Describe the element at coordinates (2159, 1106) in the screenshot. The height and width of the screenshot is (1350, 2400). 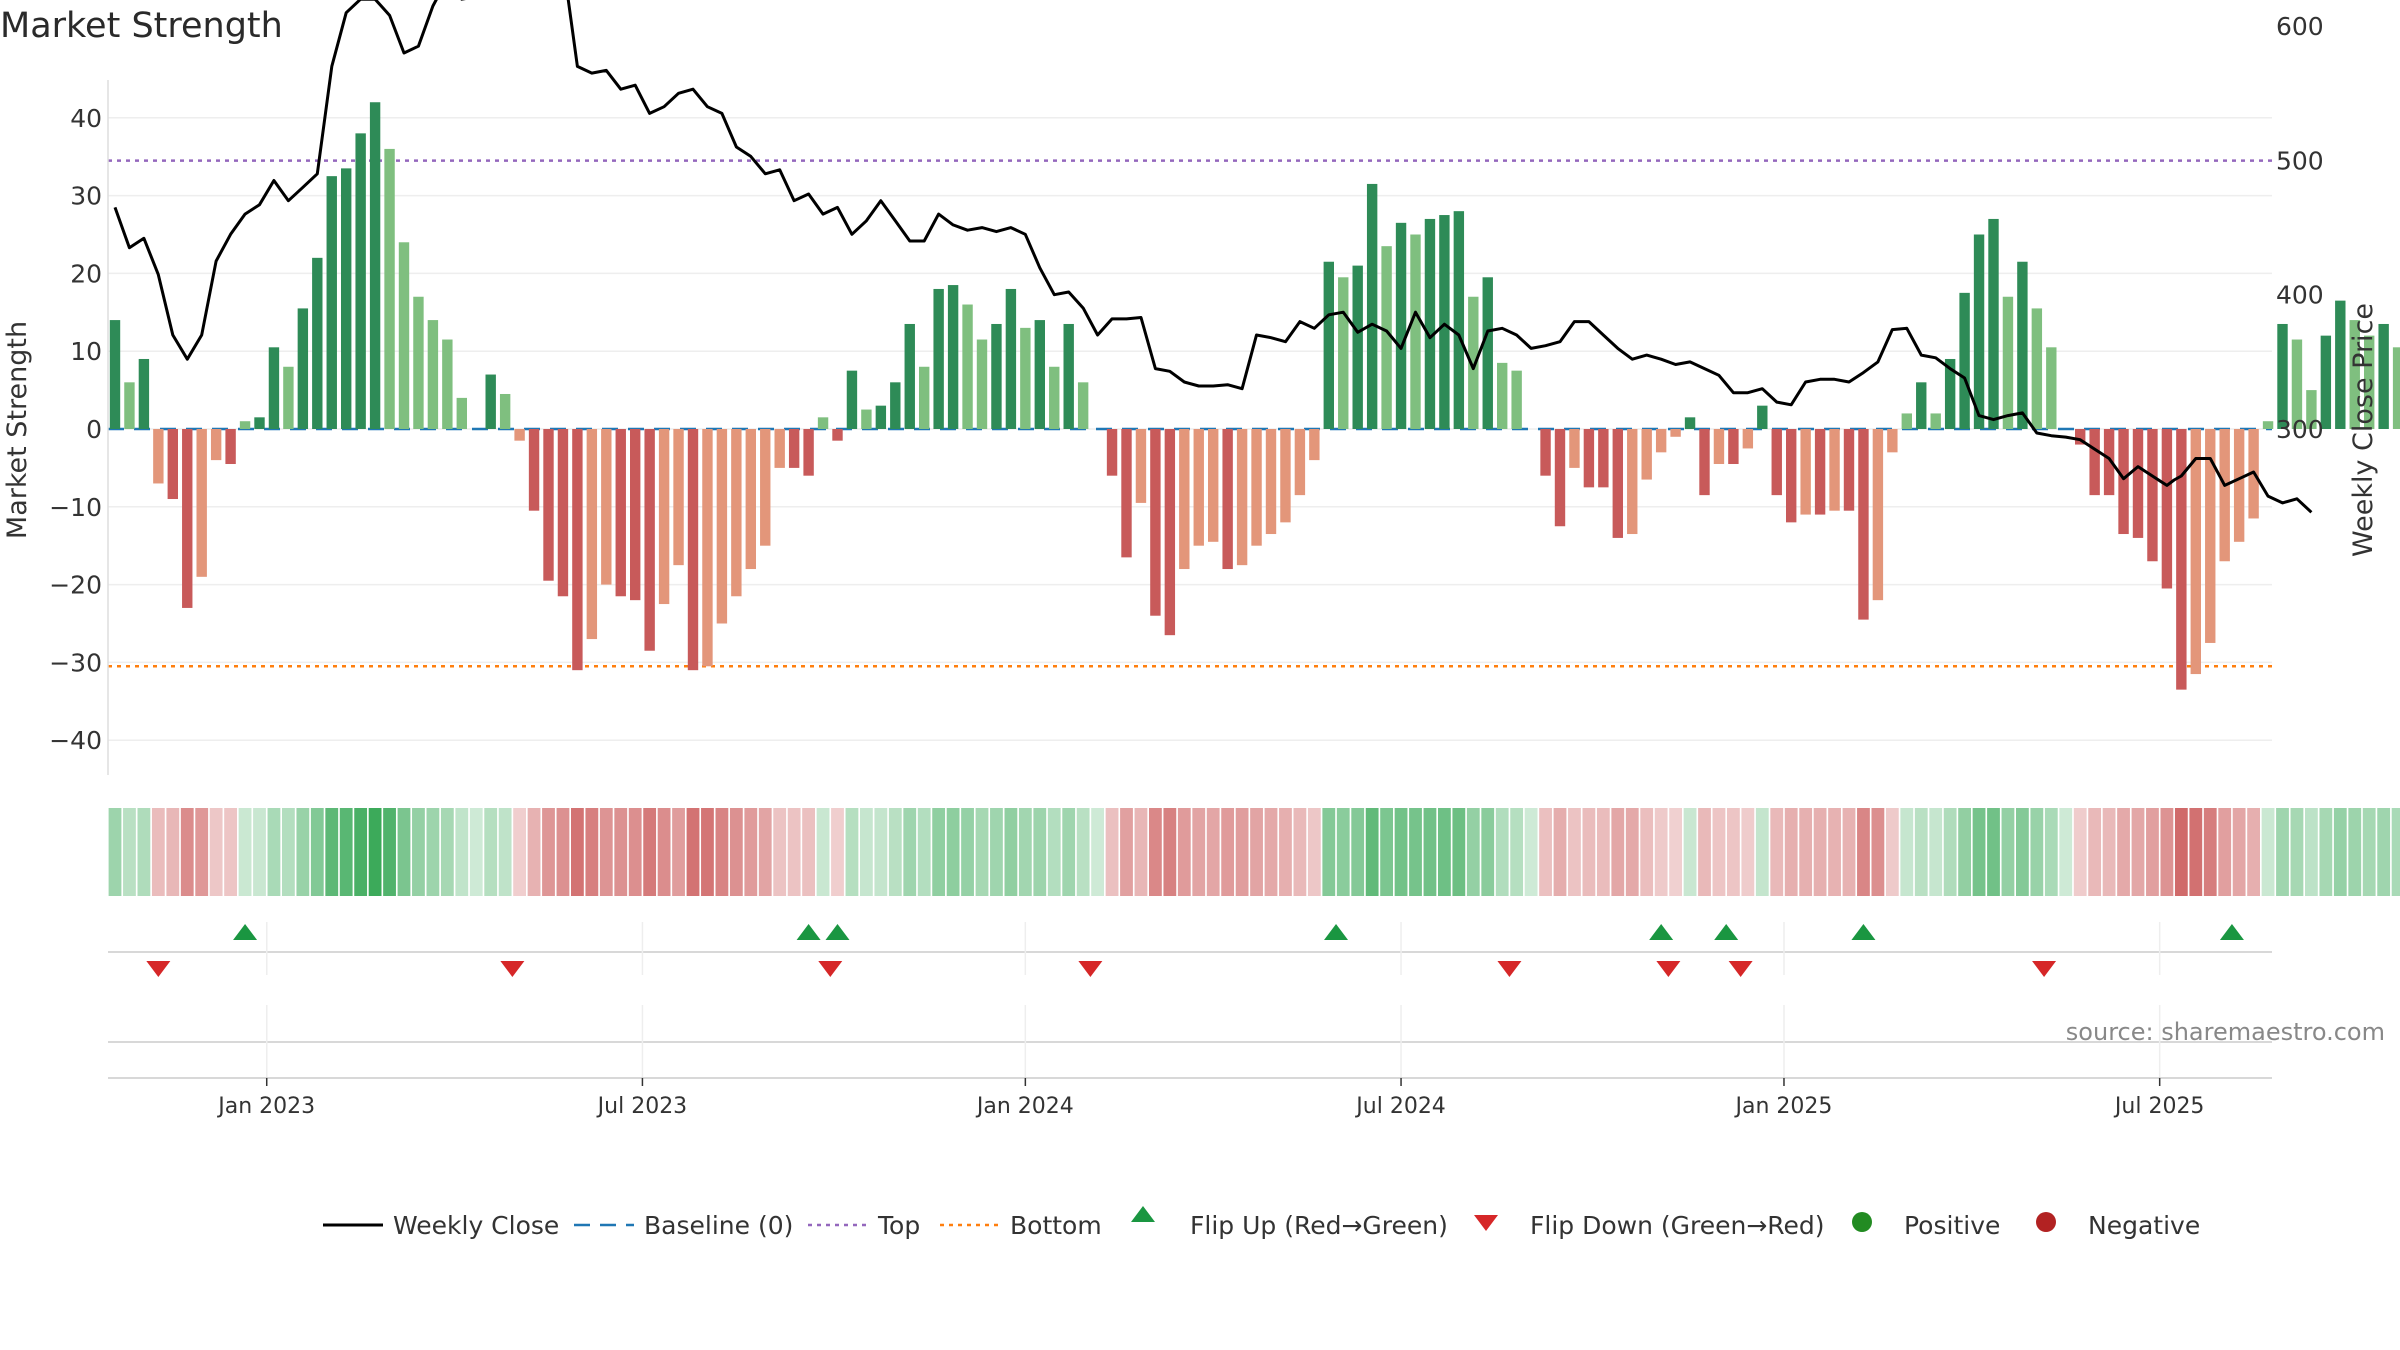
I see `x-tick-label: Jul 2025` at that location.